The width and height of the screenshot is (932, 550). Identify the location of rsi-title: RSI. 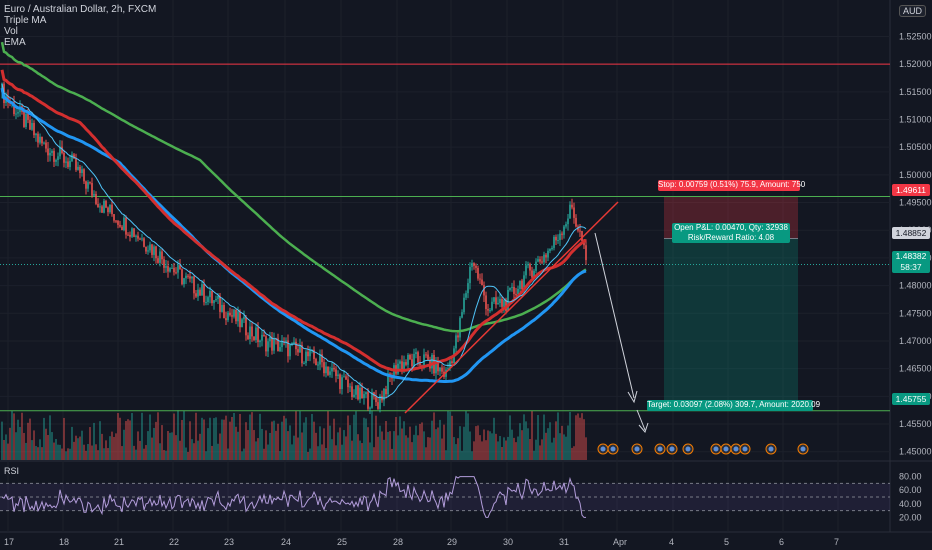
(12, 471).